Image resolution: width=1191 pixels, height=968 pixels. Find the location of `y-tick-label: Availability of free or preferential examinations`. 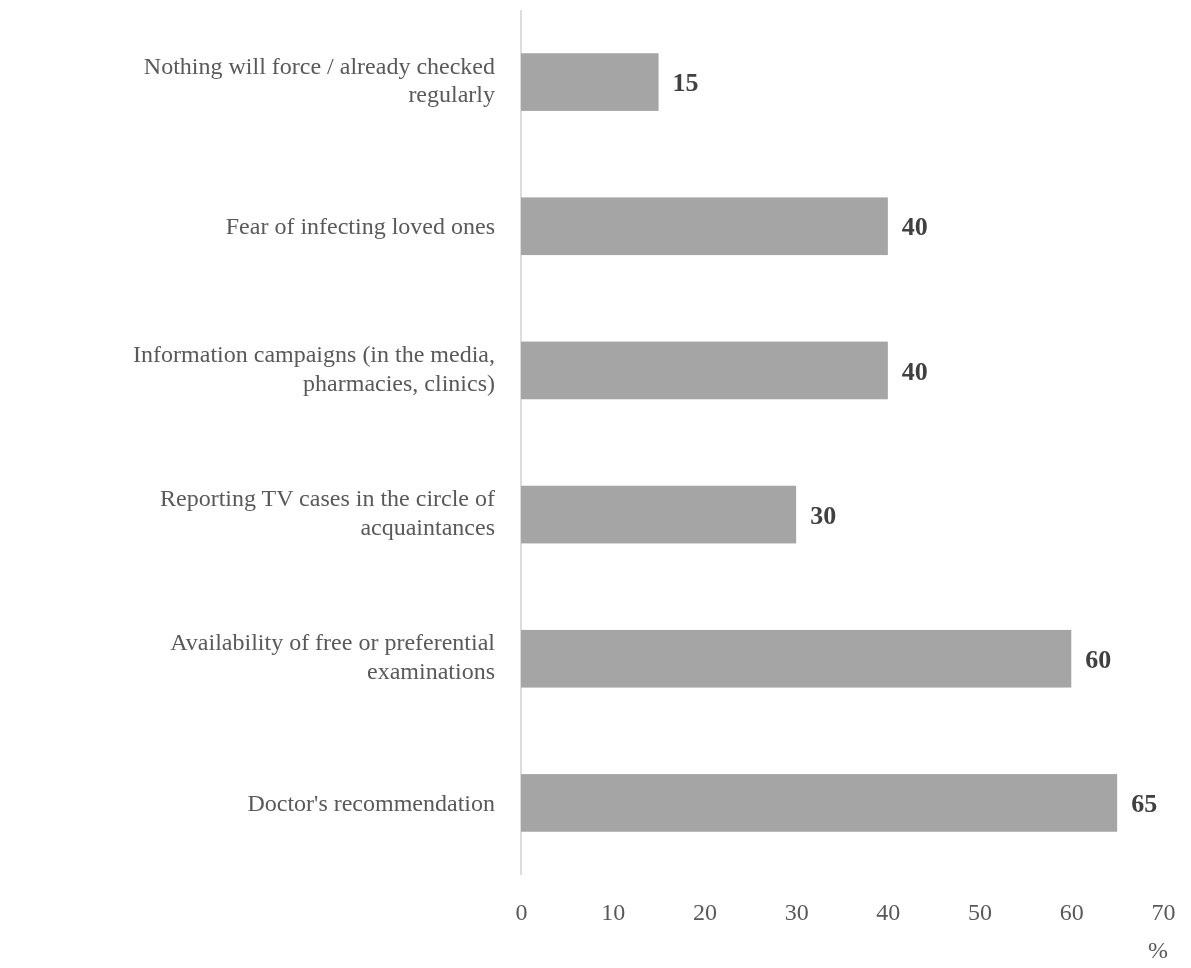

y-tick-label: Availability of free or preferential examinations is located at coordinates (333, 657).